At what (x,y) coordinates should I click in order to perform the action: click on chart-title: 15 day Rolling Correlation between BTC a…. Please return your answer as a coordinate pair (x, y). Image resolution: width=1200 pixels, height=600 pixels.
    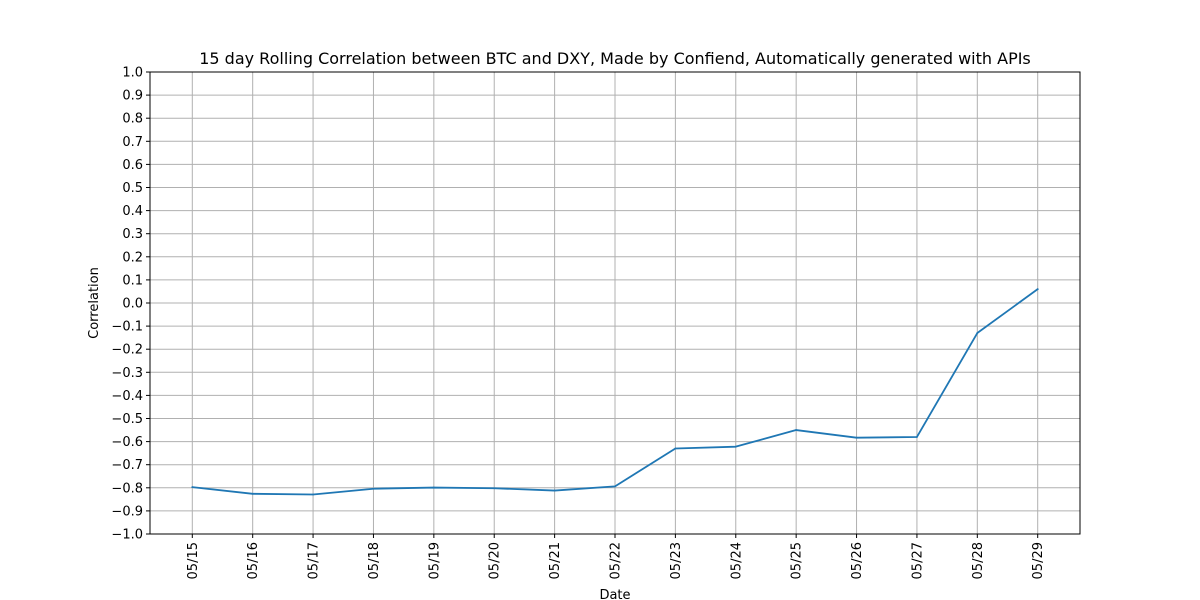
    Looking at the image, I should click on (615, 58).